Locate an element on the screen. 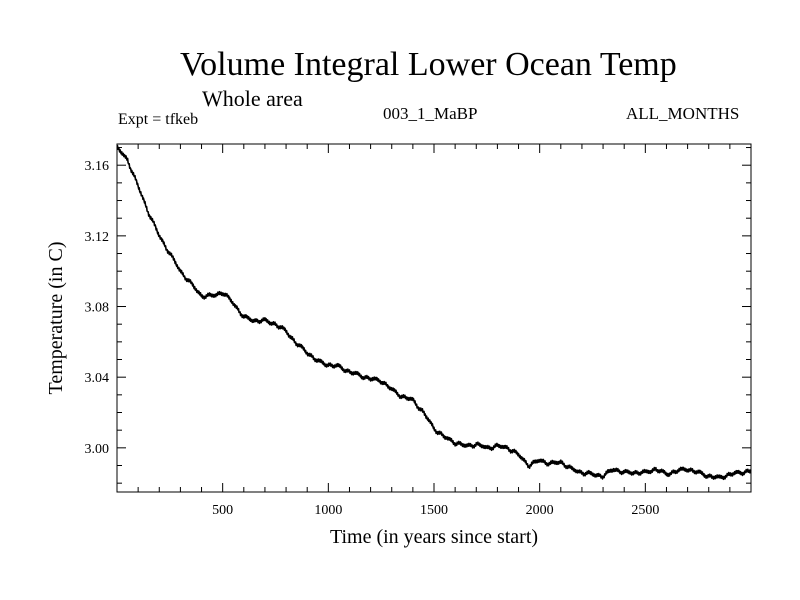 The height and width of the screenshot is (600, 800). y-tick-label: 3.04 is located at coordinates (97, 378).